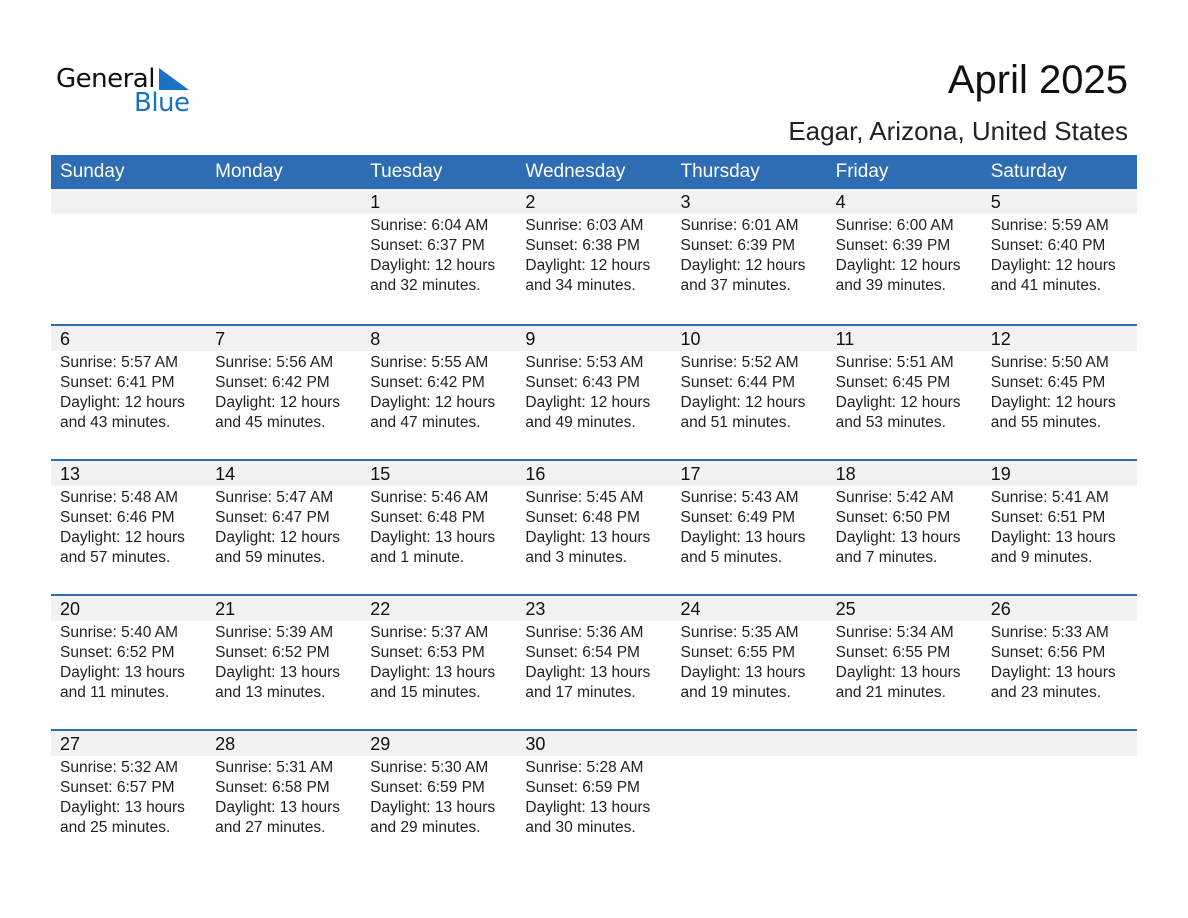 Image resolution: width=1188 pixels, height=918 pixels. What do you see at coordinates (274, 497) in the screenshot?
I see `sunrise-text: Sunrise: 5:47 AM` at bounding box center [274, 497].